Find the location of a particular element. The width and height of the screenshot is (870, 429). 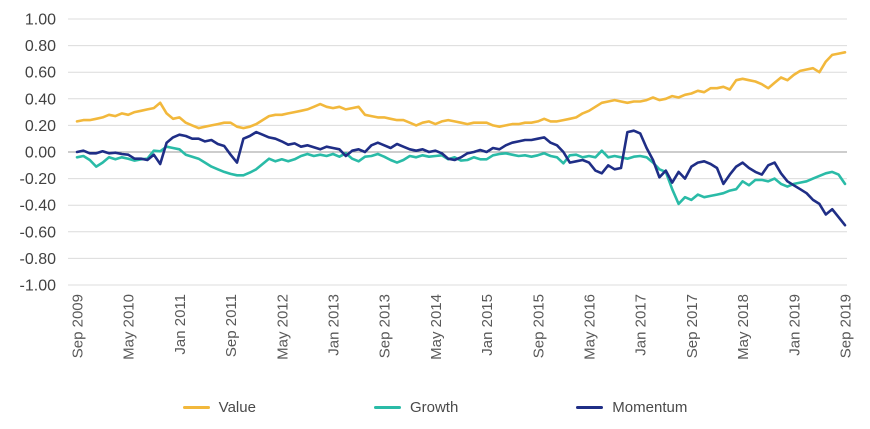

x-axis-tick-label: Sep 2019 is located at coordinates (846, 326).